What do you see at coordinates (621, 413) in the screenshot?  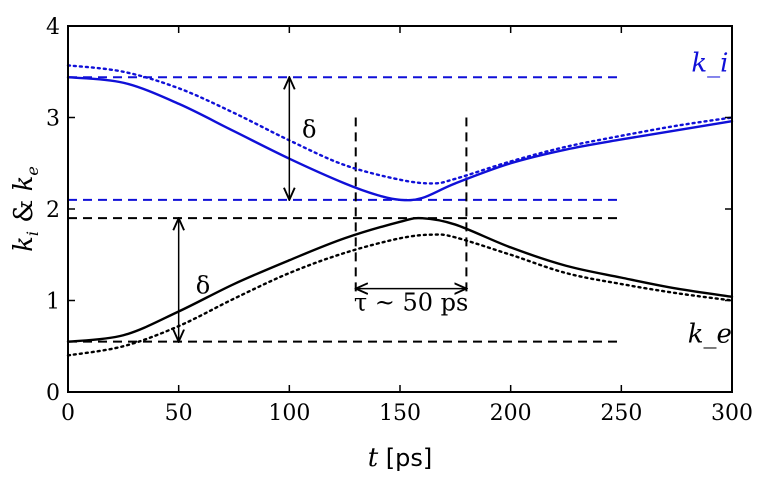 I see `x-tick-label-5: 250` at bounding box center [621, 413].